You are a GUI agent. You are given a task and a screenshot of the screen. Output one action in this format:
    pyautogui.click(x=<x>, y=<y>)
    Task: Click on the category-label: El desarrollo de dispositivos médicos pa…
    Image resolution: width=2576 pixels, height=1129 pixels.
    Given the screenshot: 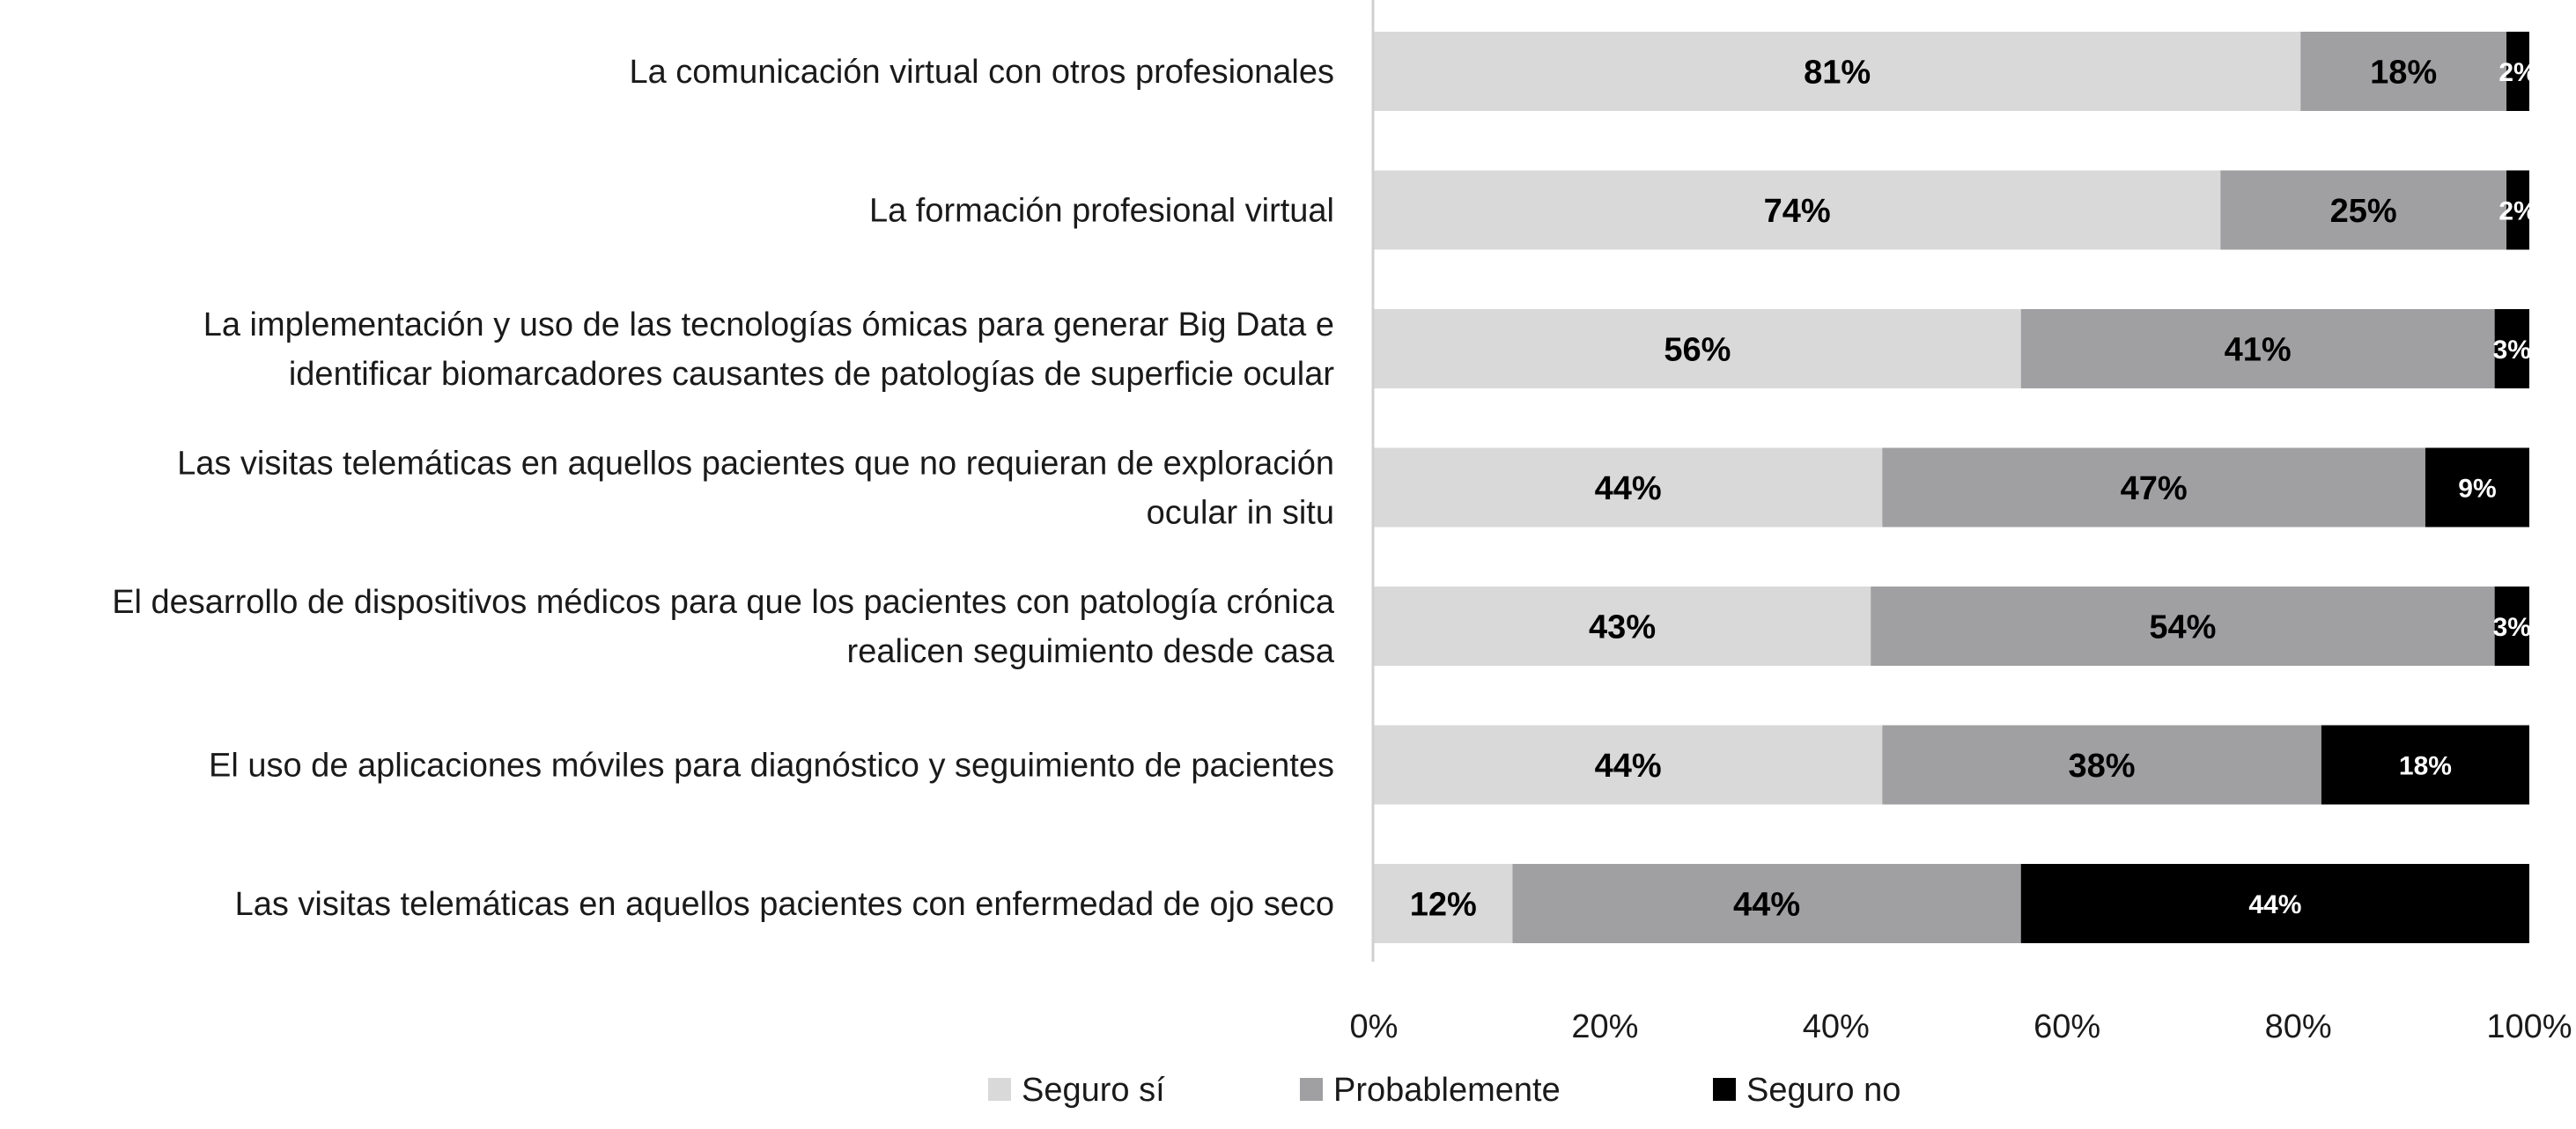 What is the action you would take?
    pyautogui.click(x=723, y=602)
    